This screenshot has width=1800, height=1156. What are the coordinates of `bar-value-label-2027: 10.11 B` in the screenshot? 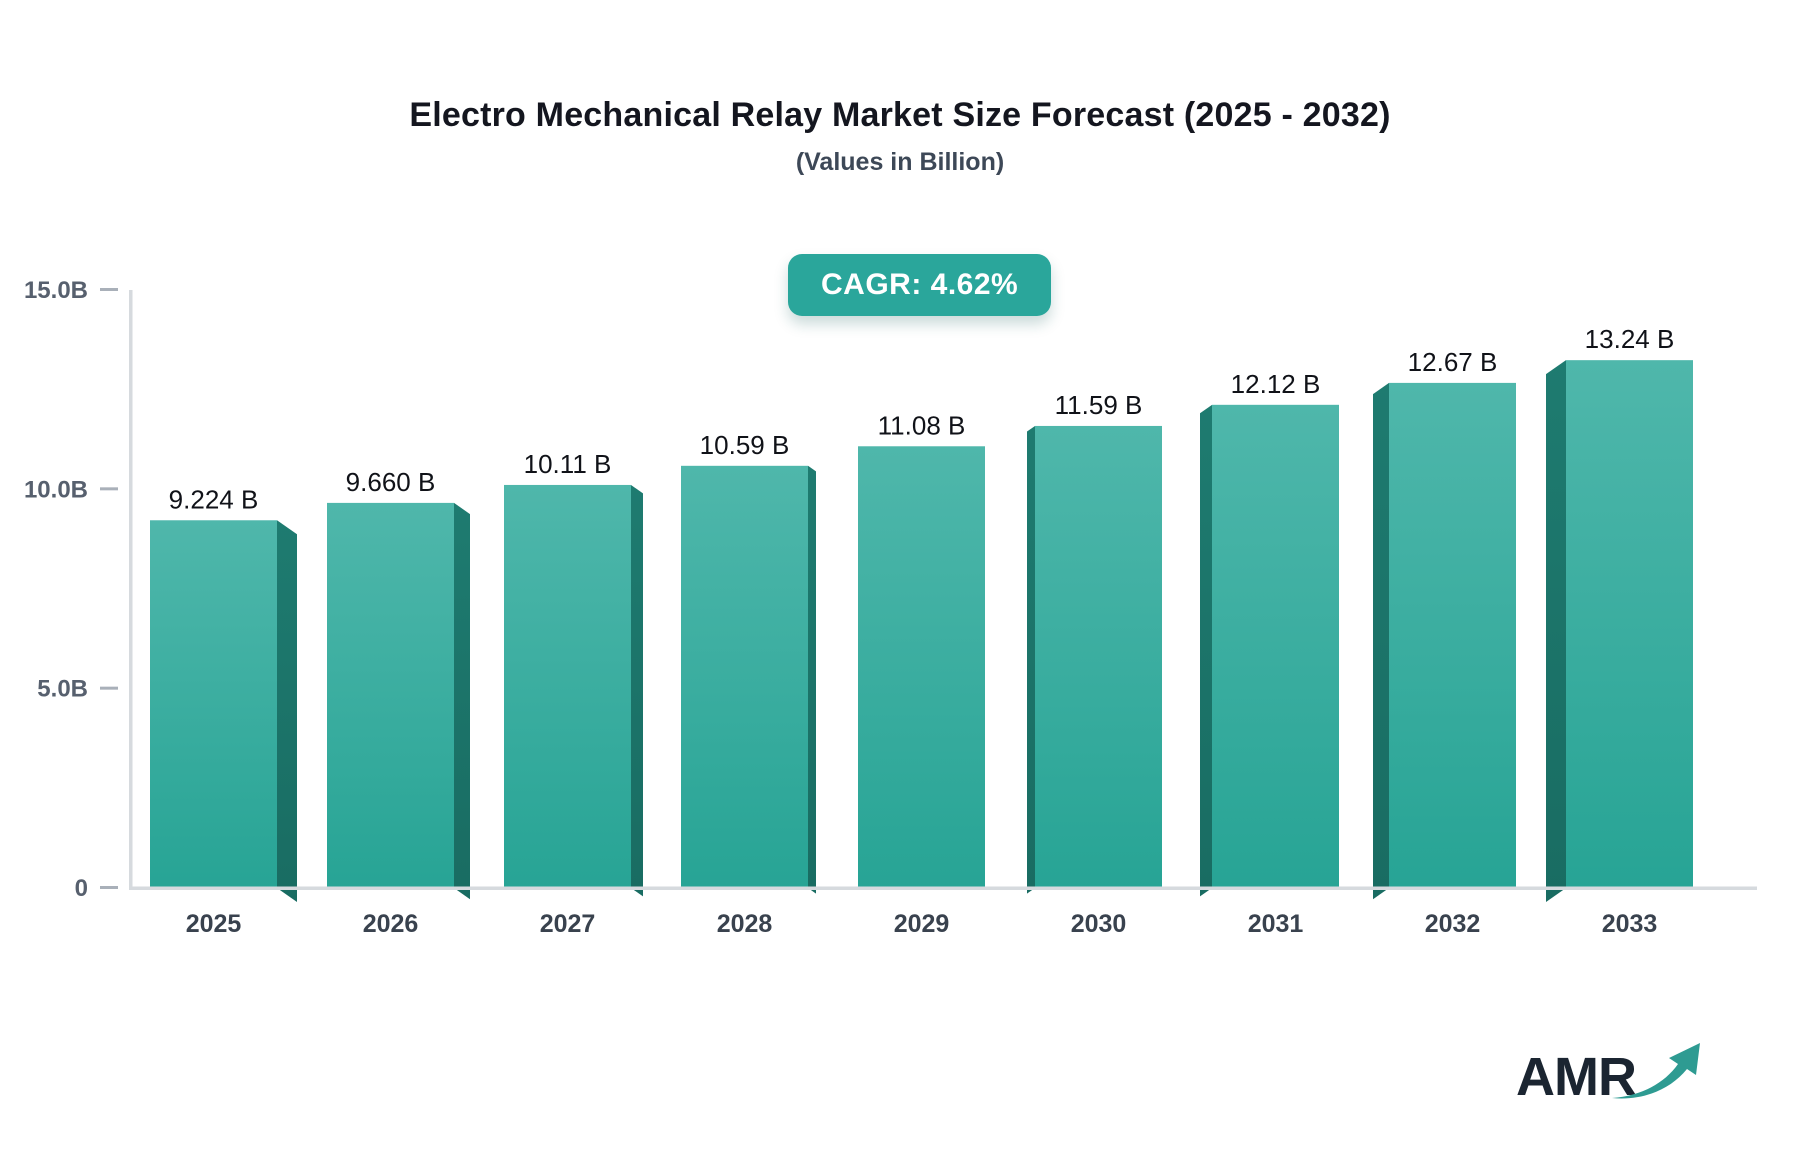 It's located at (568, 464).